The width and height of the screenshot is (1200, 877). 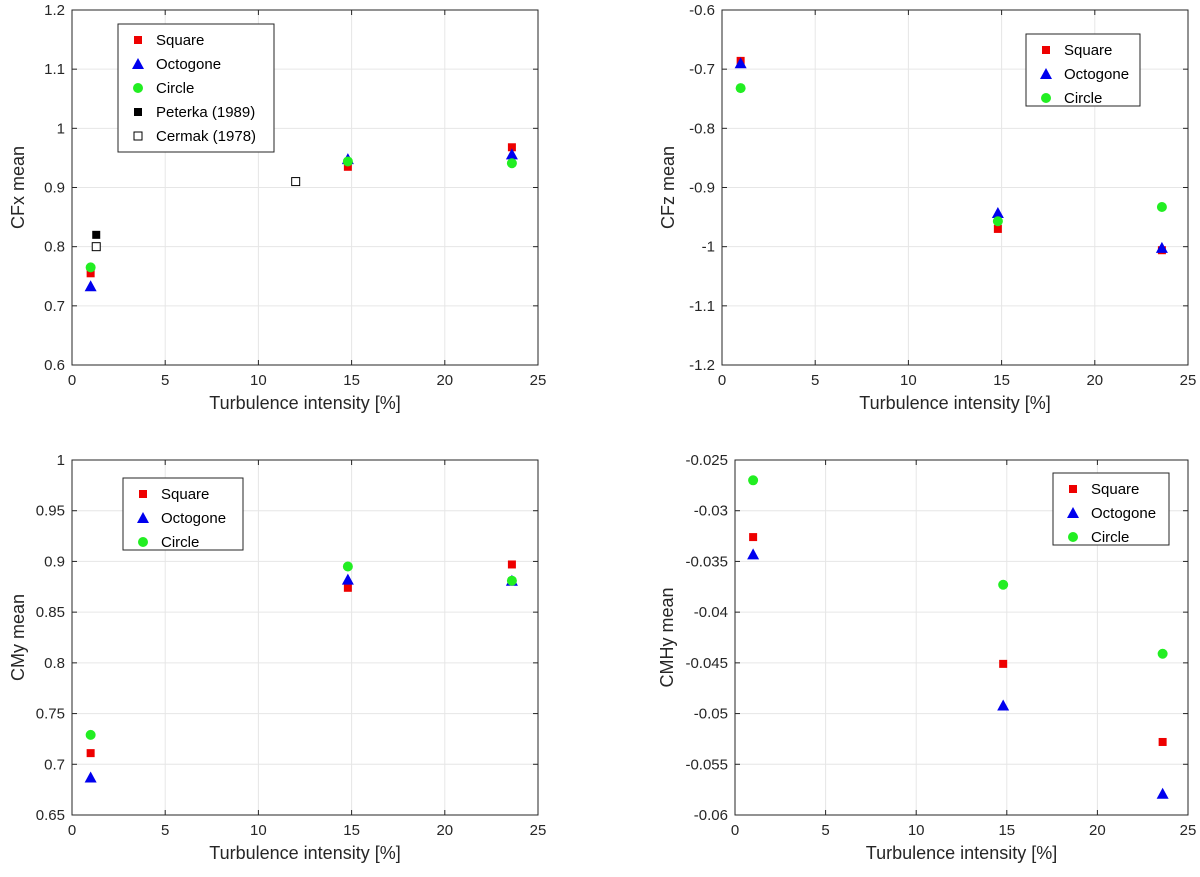 I want to click on x-tick-label: 5, so click(x=165, y=830).